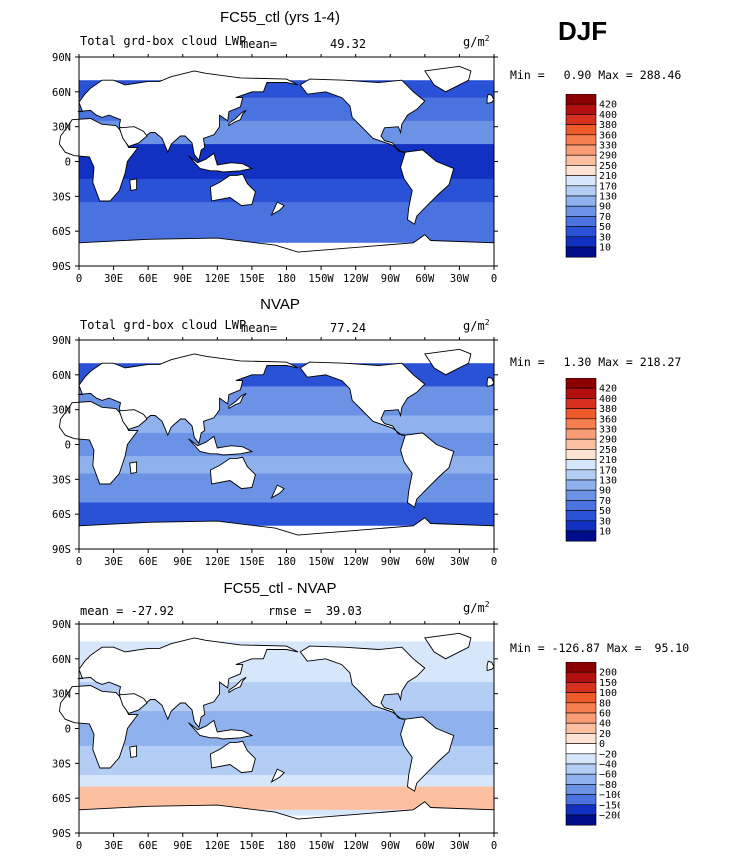 The image size is (733, 861). Describe the element at coordinates (425, 562) in the screenshot. I see `x-tick-label: 60W` at that location.